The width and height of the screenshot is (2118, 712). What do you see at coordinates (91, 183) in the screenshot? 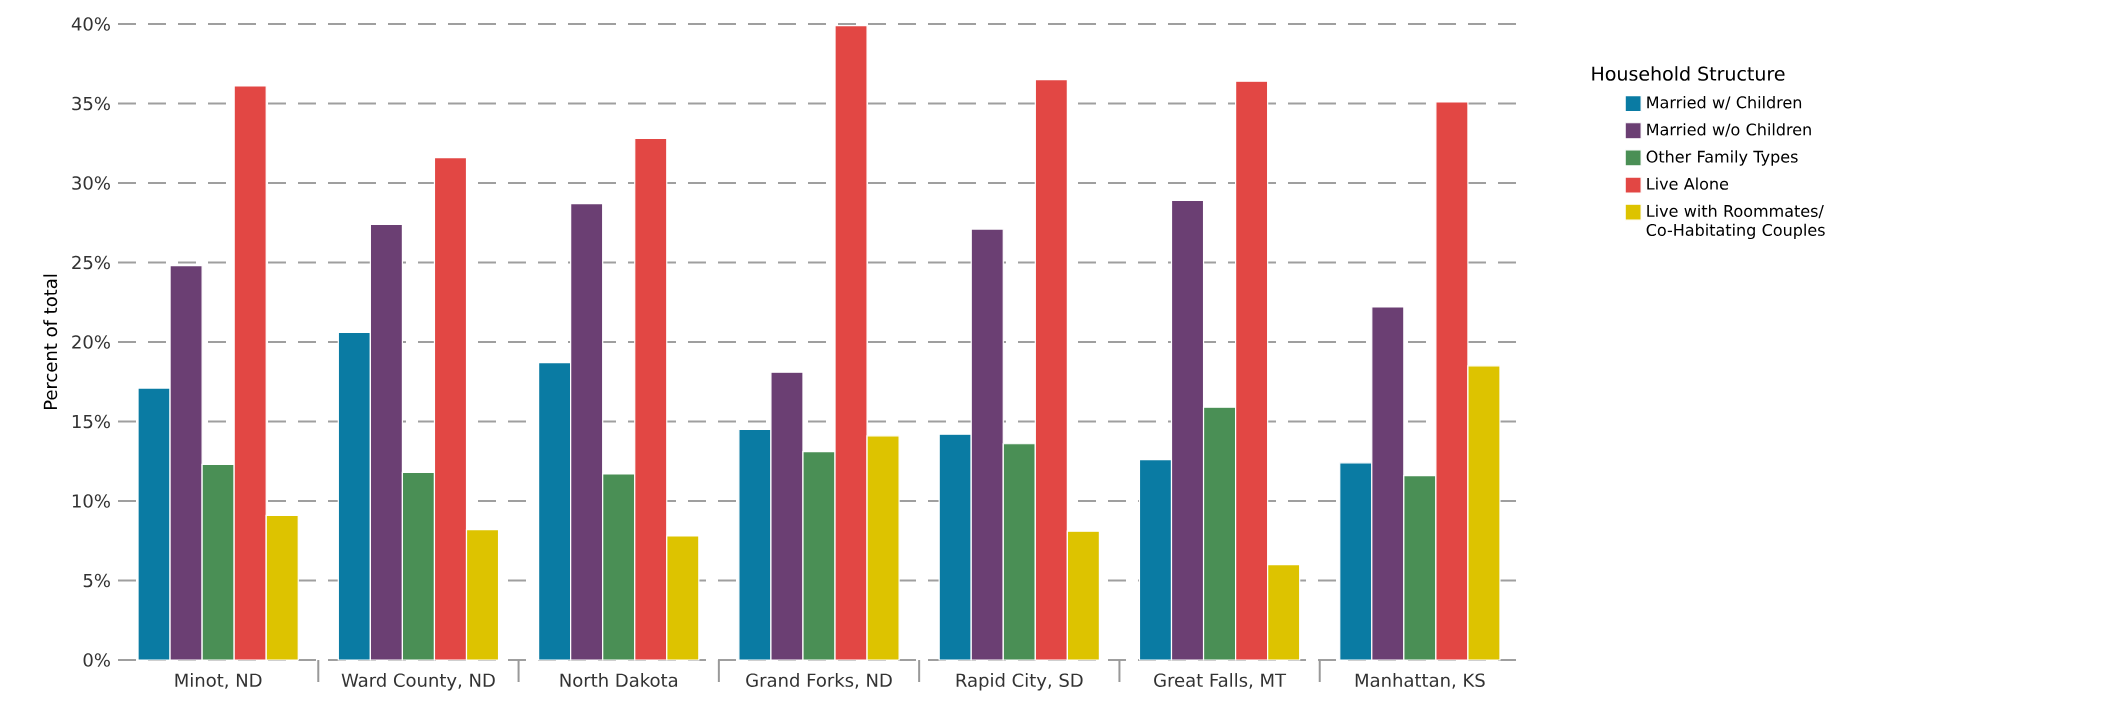
I see `y-tick-label: 30%` at bounding box center [91, 183].